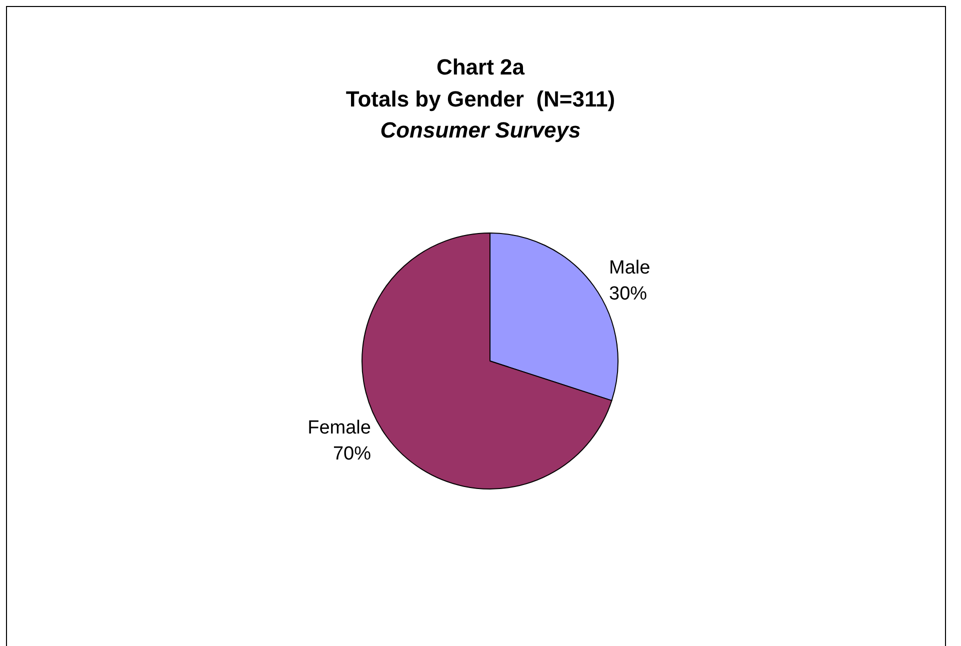 This screenshot has height=646, width=961. What do you see at coordinates (628, 294) in the screenshot?
I see `data-label: 30%` at bounding box center [628, 294].